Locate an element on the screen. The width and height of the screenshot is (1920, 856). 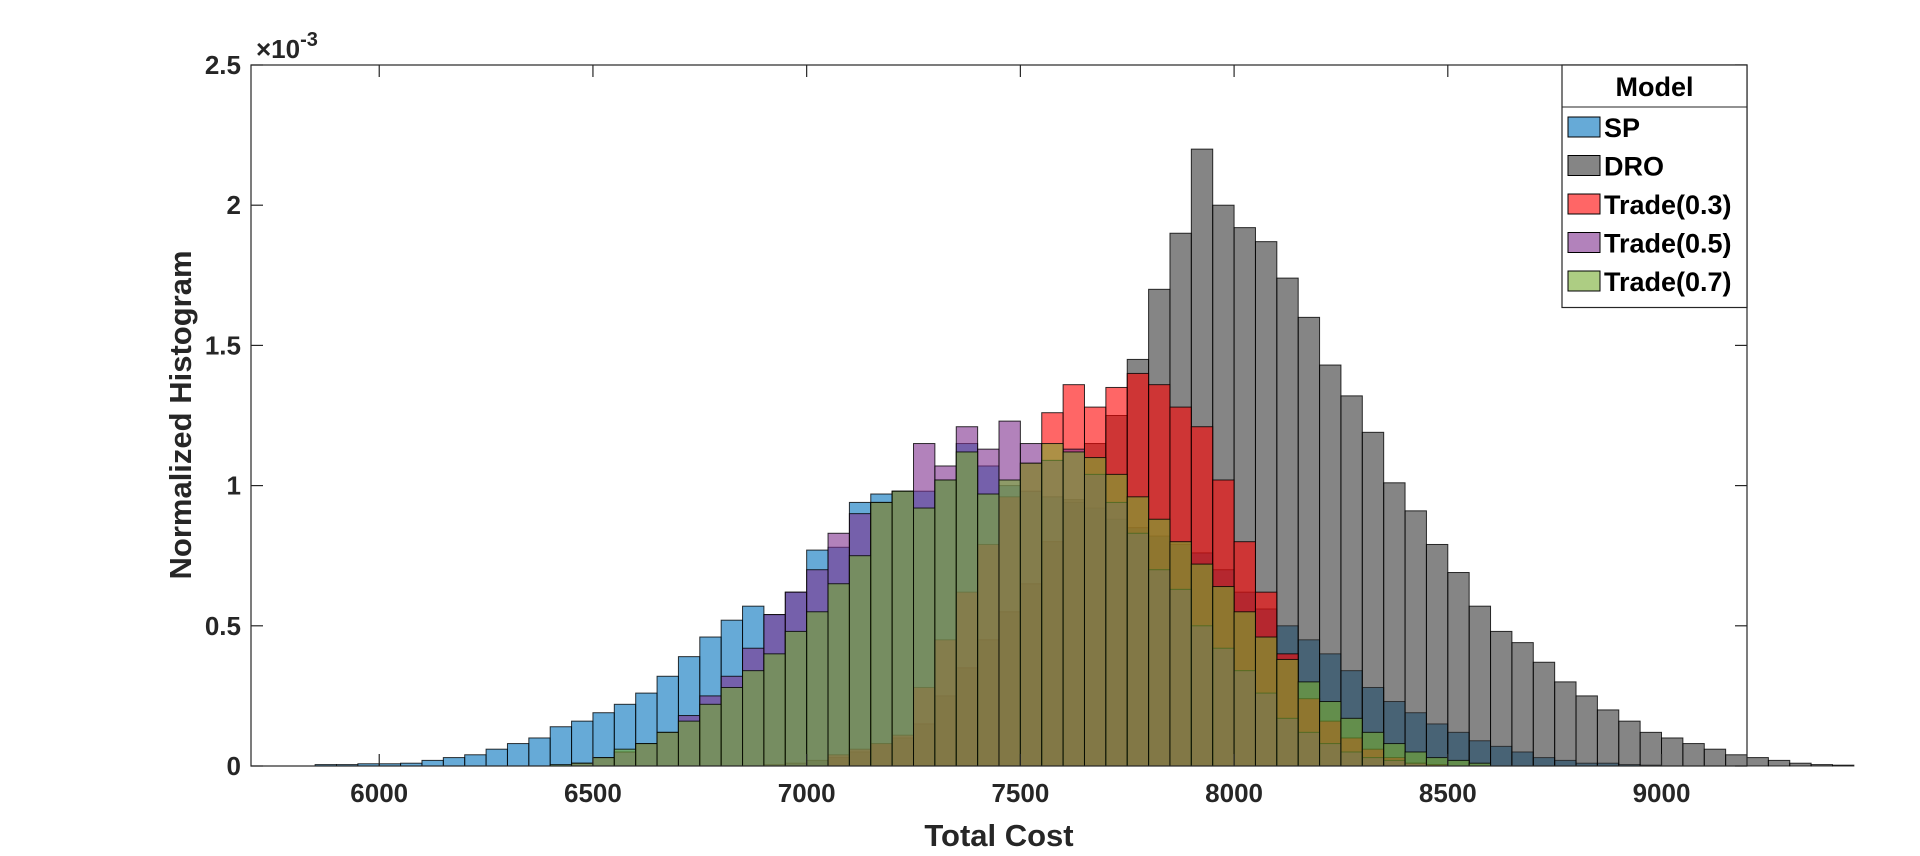
legend-item-label: SP is located at coordinates (1622, 128).